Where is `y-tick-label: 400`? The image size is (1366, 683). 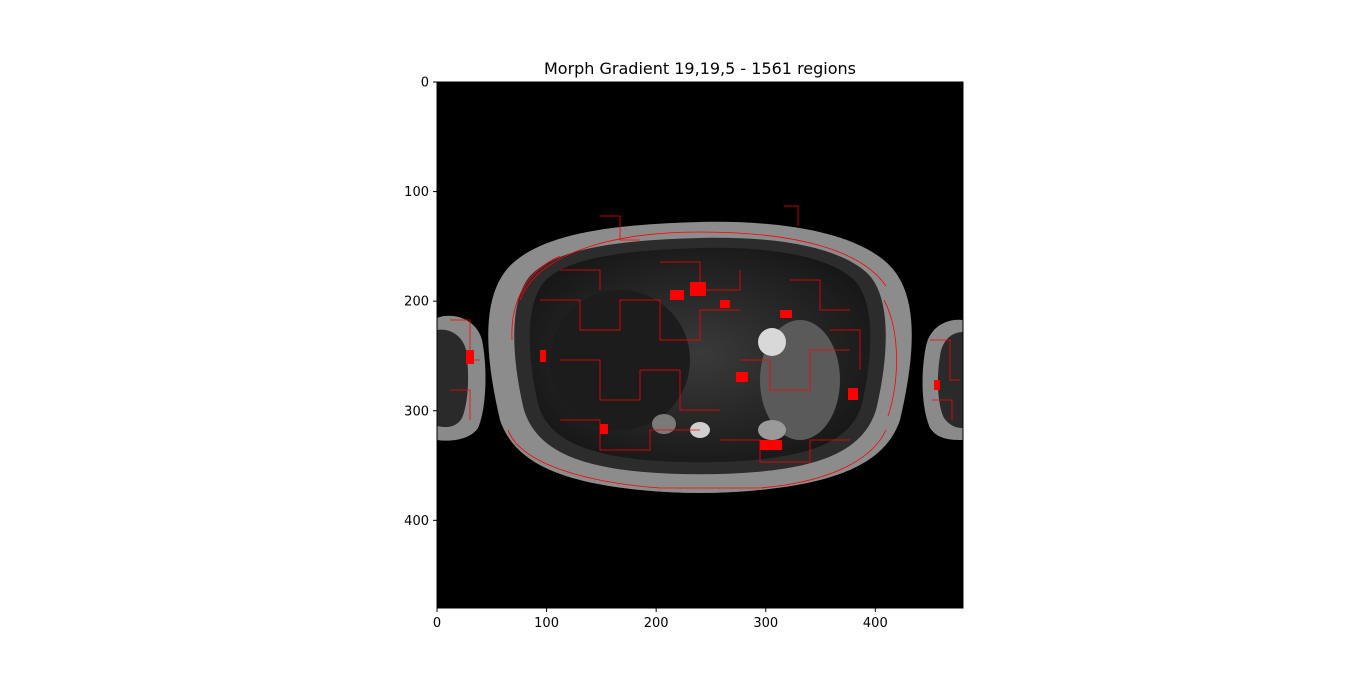
y-tick-label: 400 is located at coordinates (416, 521).